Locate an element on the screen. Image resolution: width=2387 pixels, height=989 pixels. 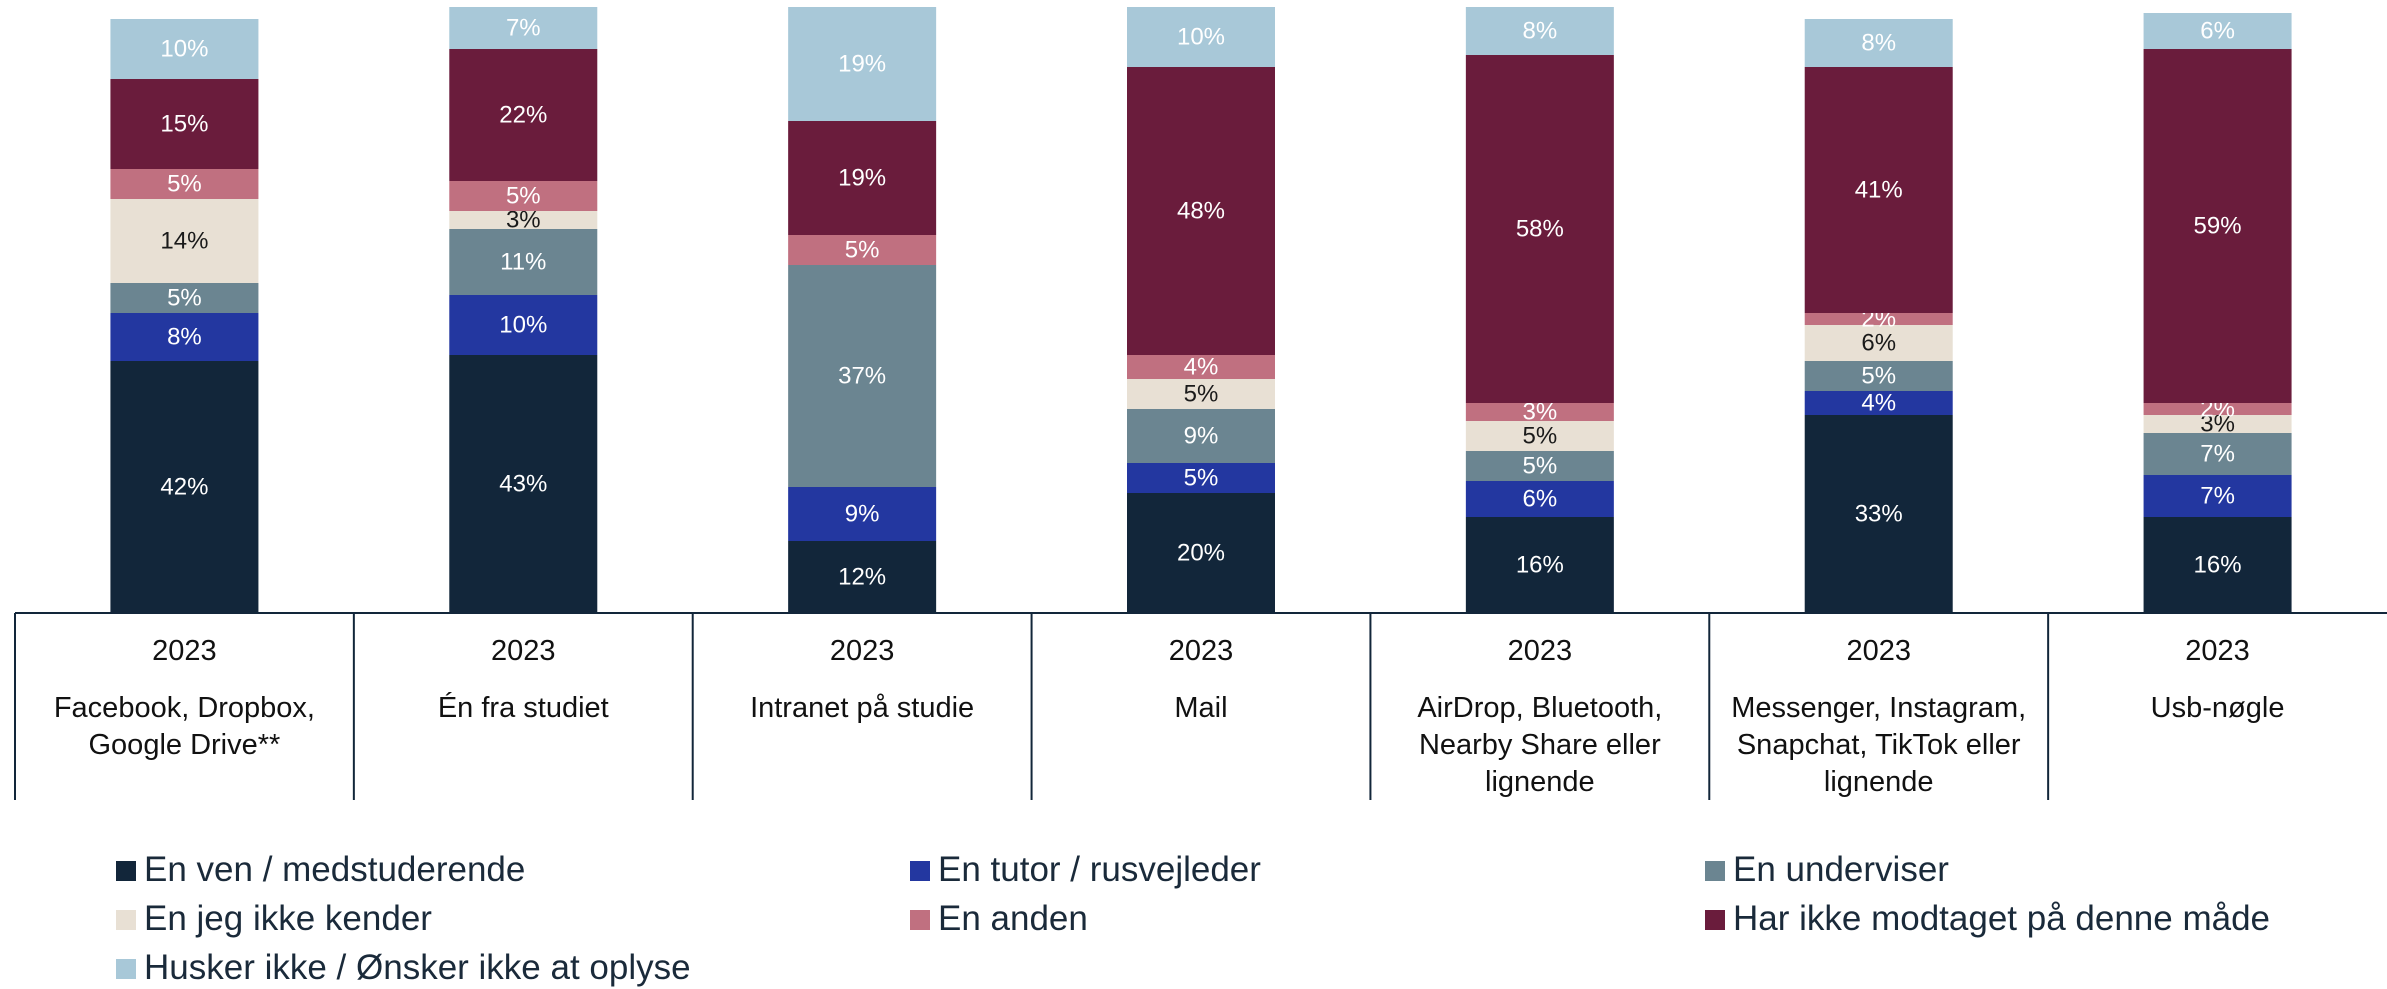
data-label: 4% is located at coordinates (1878, 402).